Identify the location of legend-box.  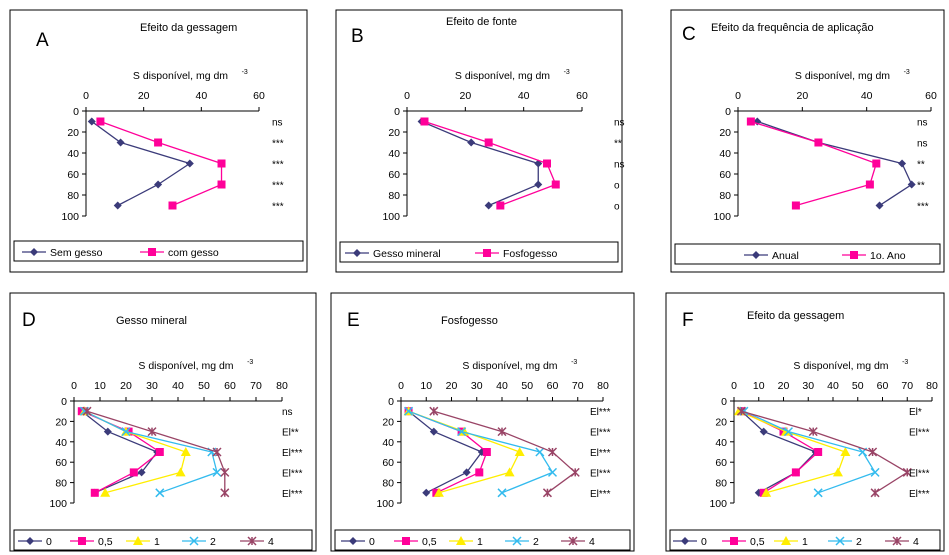
(158, 251).